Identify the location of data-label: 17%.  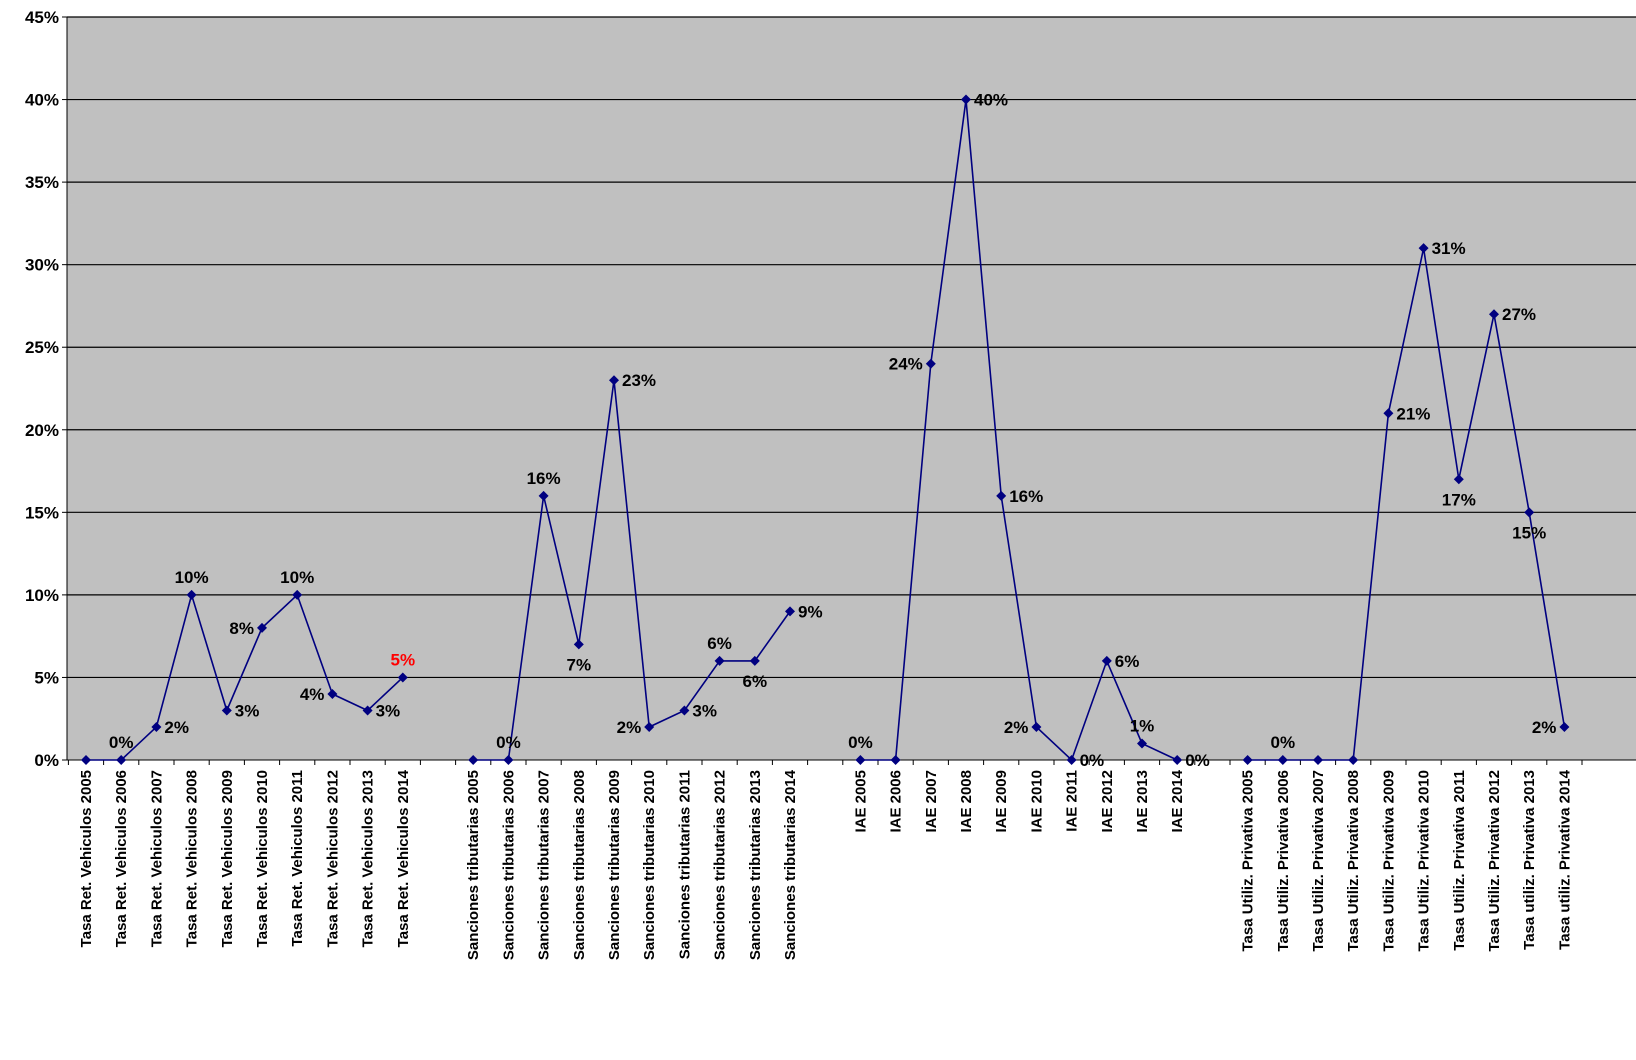
(1459, 499).